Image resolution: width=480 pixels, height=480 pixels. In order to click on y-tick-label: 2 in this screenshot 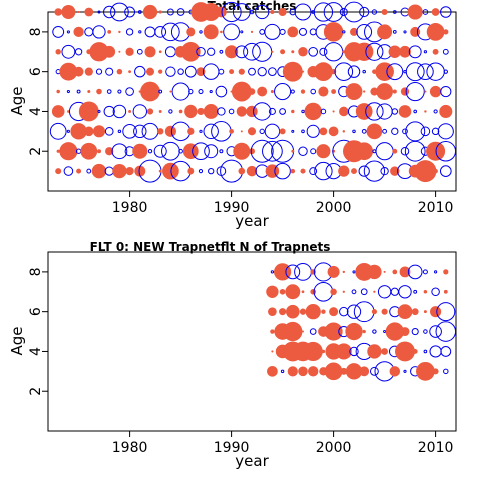, I will do `click(36, 151)`.